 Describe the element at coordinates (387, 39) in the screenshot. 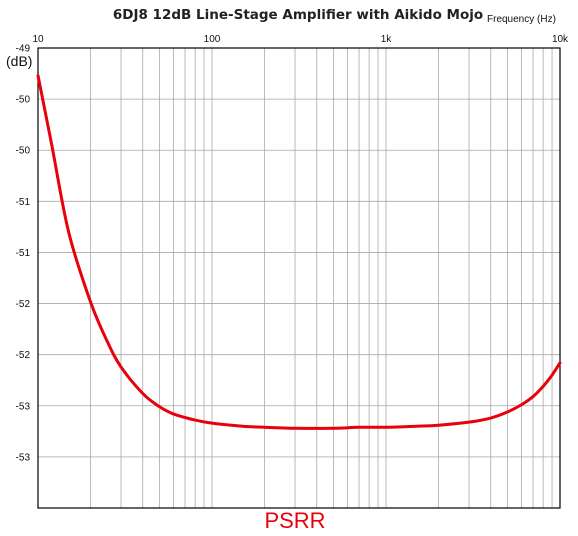

I see `x-tick-label: 1k` at that location.